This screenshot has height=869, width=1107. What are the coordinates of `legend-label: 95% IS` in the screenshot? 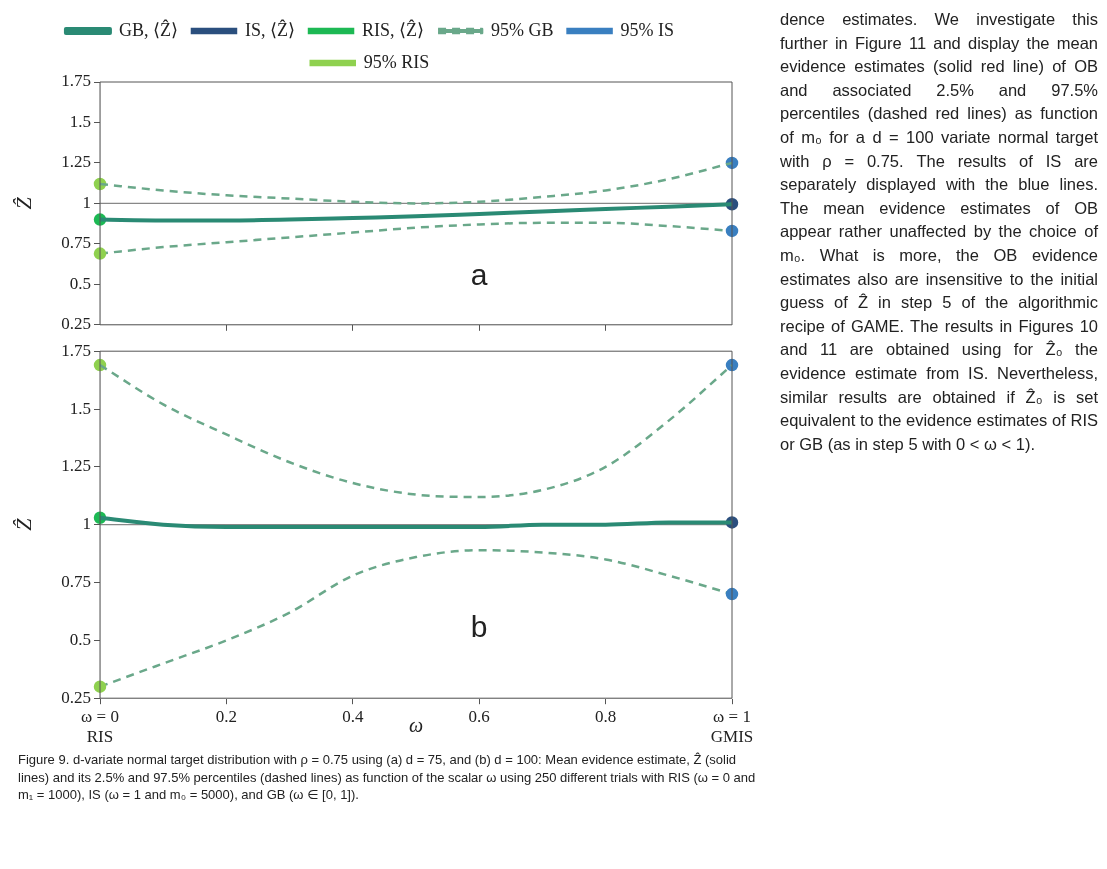 It's located at (647, 29).